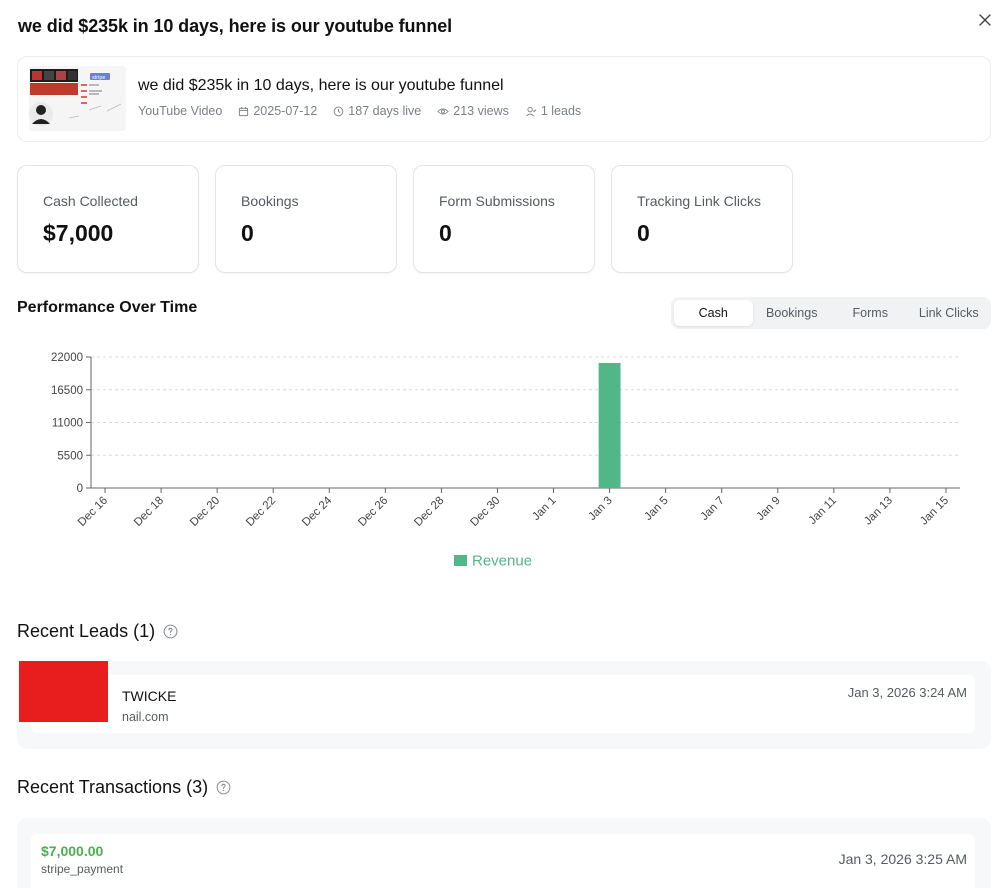  What do you see at coordinates (145, 717) in the screenshot?
I see `lead-email: nail.com` at bounding box center [145, 717].